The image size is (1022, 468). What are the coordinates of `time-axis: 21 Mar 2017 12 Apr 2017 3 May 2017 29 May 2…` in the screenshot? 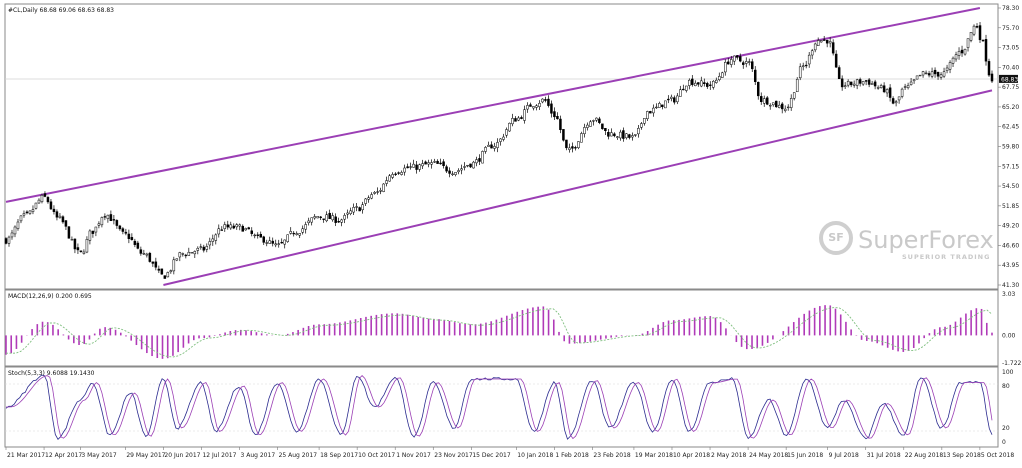 It's located at (509, 453).